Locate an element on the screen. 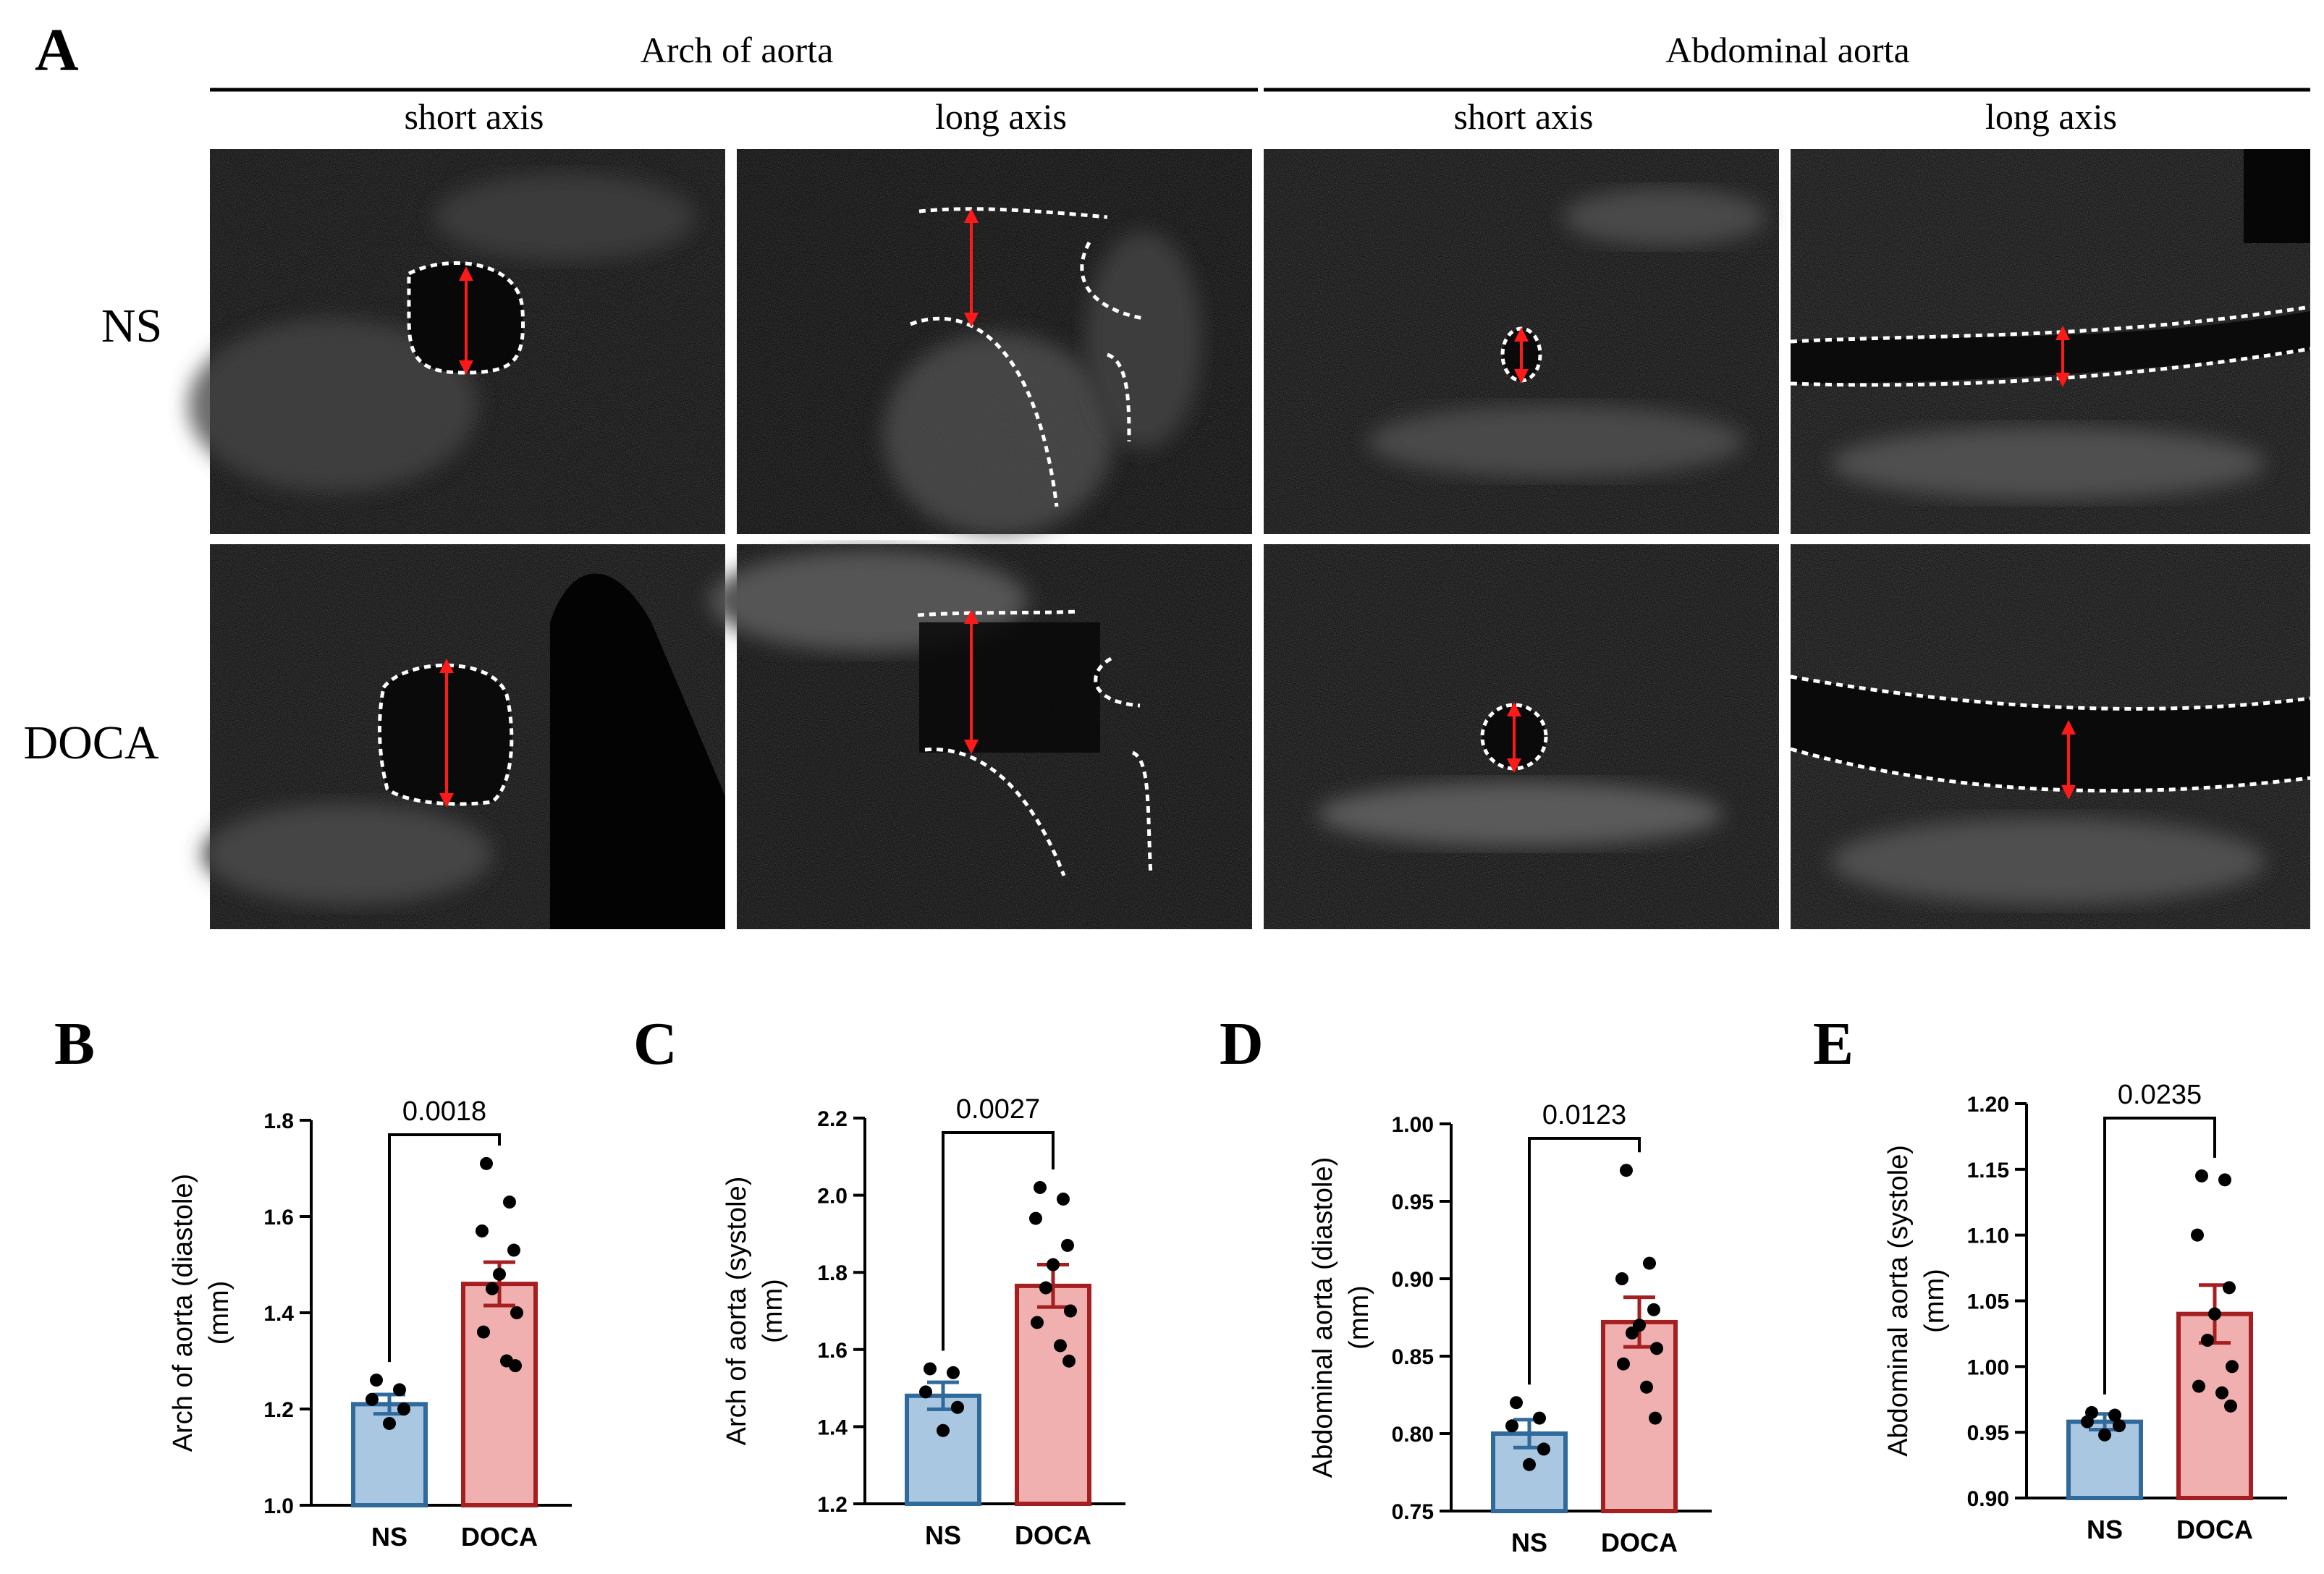 The height and width of the screenshot is (1574, 2324). p-value-label: 0.0235 is located at coordinates (2160, 1095).